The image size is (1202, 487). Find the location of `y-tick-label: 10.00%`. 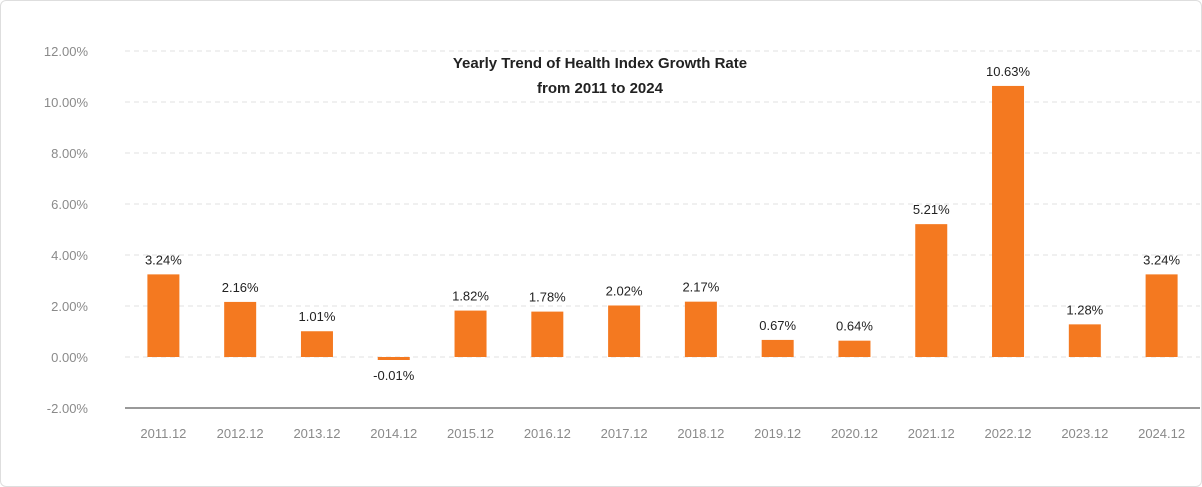

y-tick-label: 10.00% is located at coordinates (66, 102).